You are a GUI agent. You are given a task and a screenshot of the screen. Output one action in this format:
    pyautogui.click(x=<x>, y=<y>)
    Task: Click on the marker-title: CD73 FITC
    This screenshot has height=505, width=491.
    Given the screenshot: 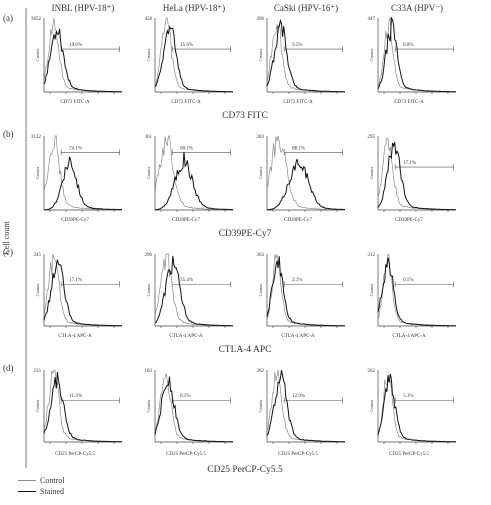 What is the action you would take?
    pyautogui.click(x=245, y=116)
    